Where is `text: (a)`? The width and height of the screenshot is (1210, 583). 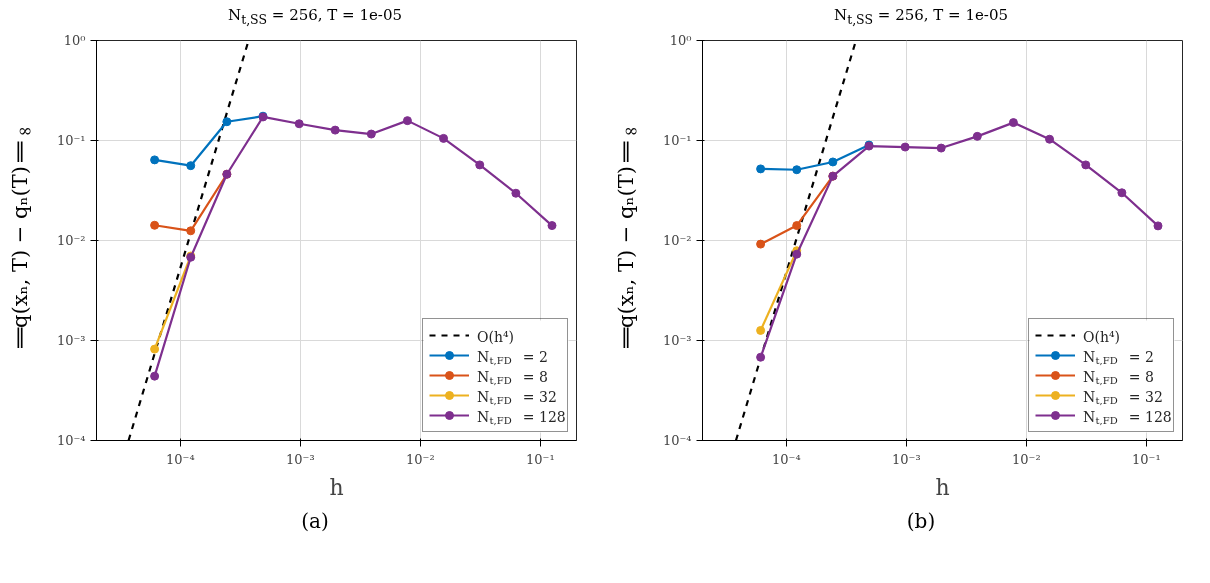 text: (a) is located at coordinates (315, 521).